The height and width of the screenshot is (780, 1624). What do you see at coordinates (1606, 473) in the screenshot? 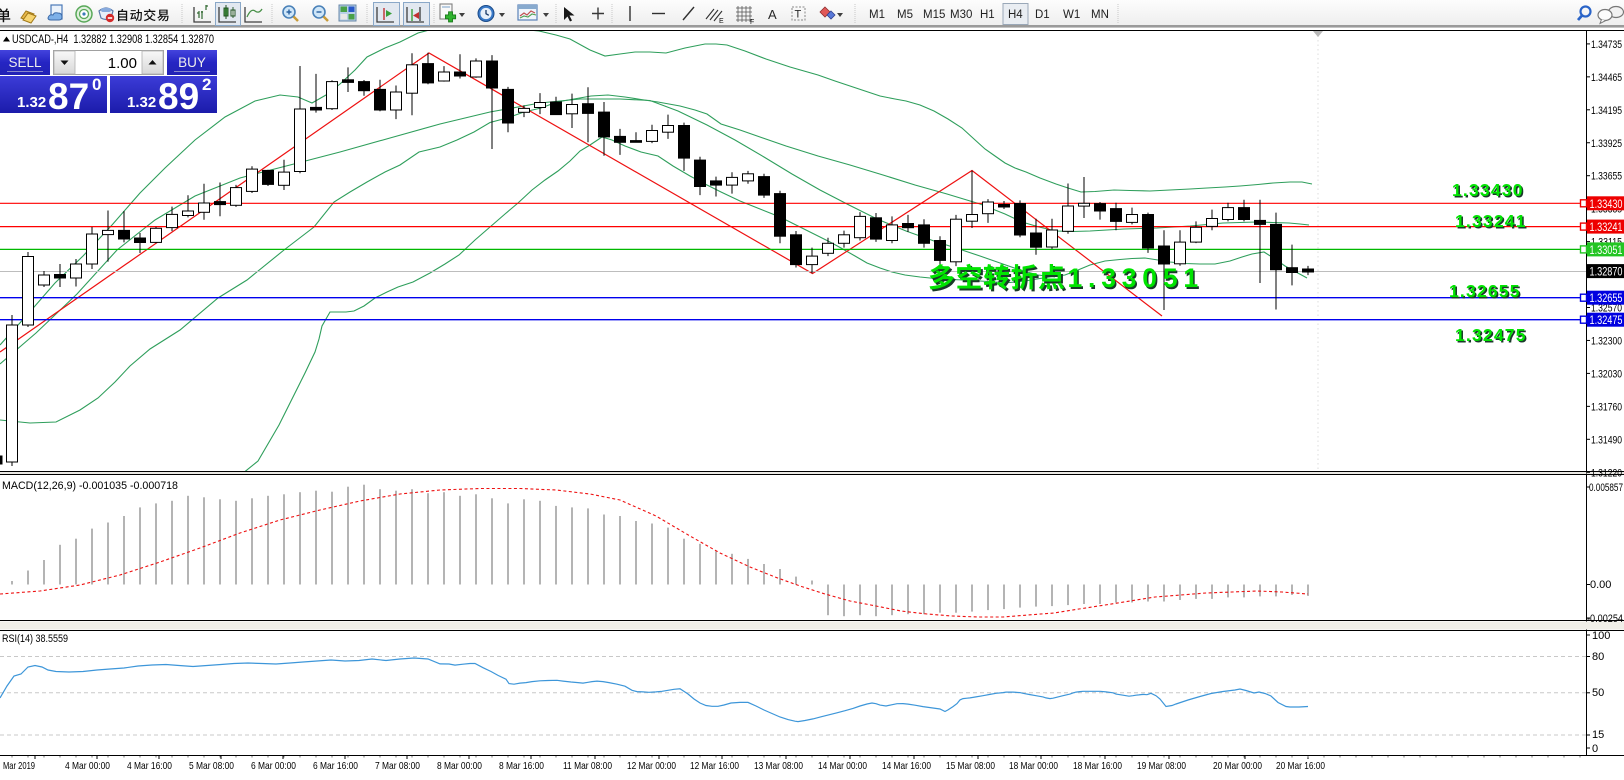
I see `svg-text: 1.31220` at bounding box center [1606, 473].